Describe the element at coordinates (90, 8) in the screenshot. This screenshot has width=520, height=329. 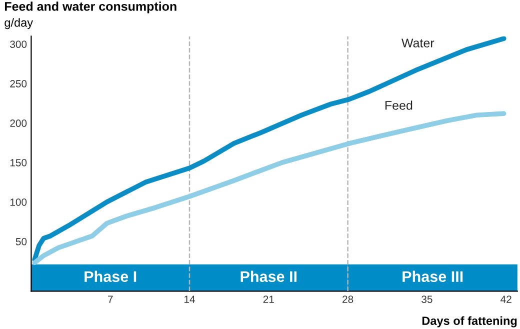
I see `chart-title: Feed and water consumption` at that location.